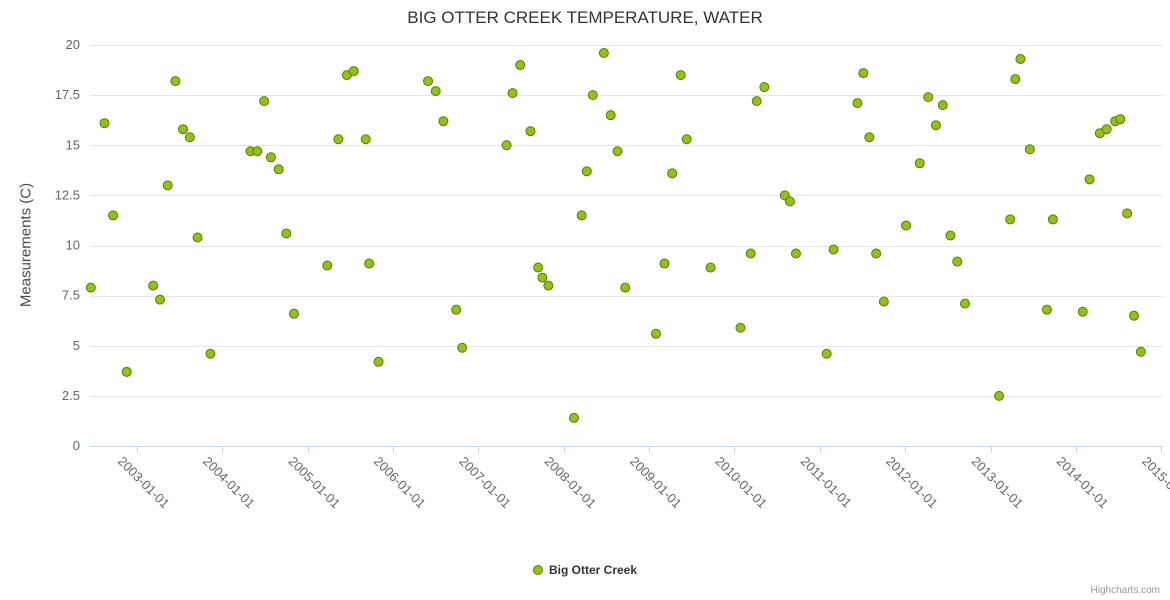 The width and height of the screenshot is (1170, 600). What do you see at coordinates (649, 450) in the screenshot?
I see `x-axis-ticks` at bounding box center [649, 450].